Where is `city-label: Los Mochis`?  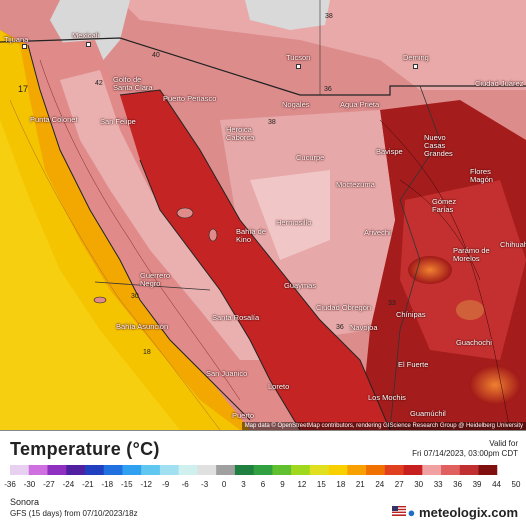 city-label: Los Mochis is located at coordinates (387, 397).